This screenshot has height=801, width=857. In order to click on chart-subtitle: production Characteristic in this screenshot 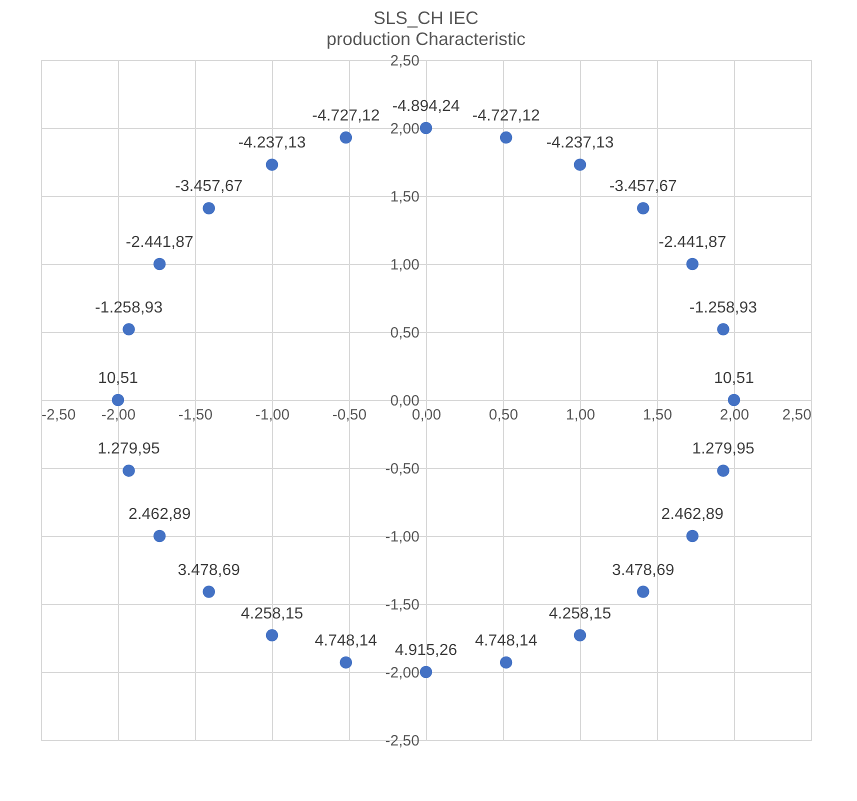, I will do `click(426, 39)`.